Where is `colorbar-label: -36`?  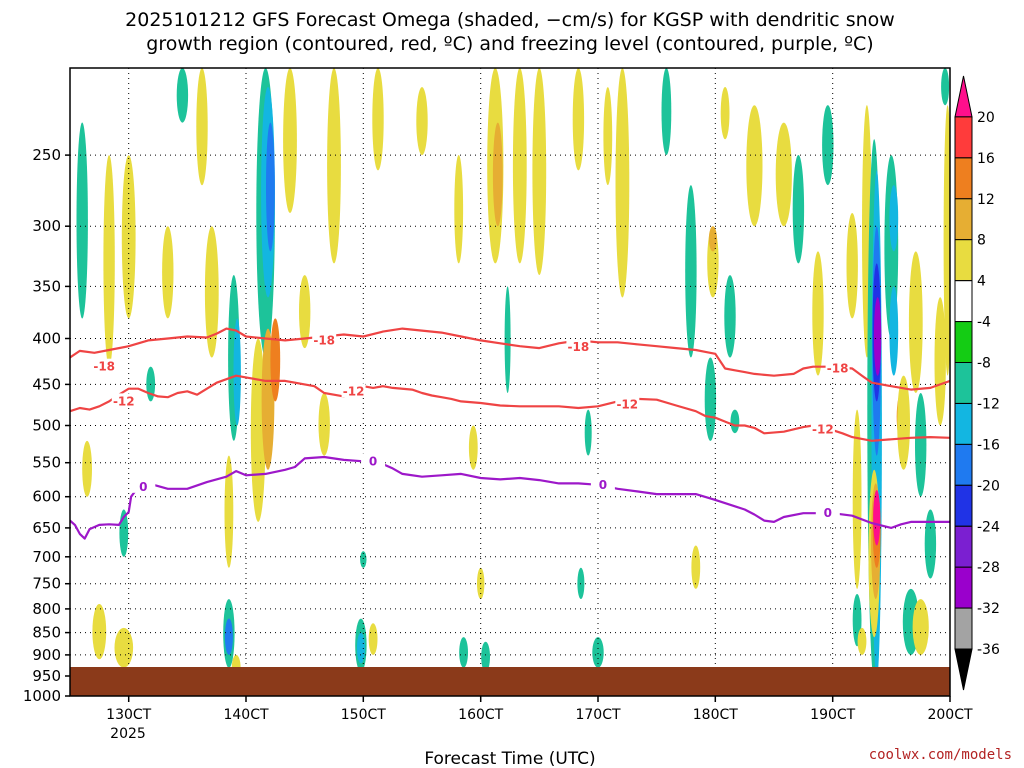
colorbar-label: -36 is located at coordinates (988, 650).